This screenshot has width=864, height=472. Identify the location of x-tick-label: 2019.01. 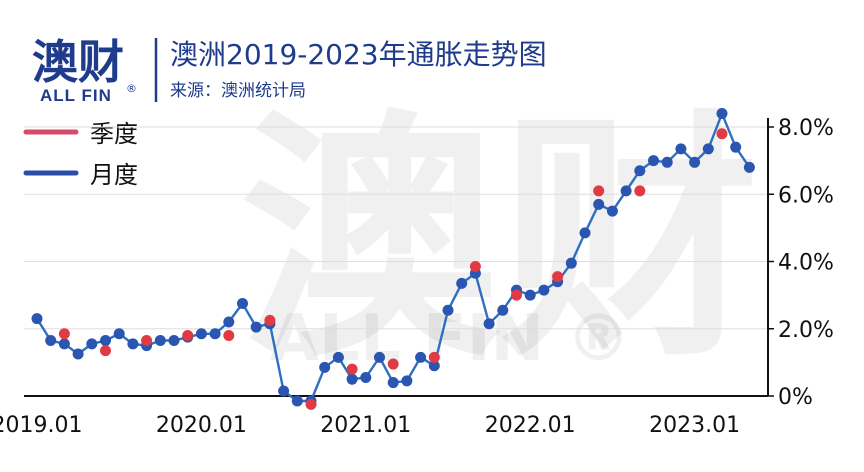
(41, 425).